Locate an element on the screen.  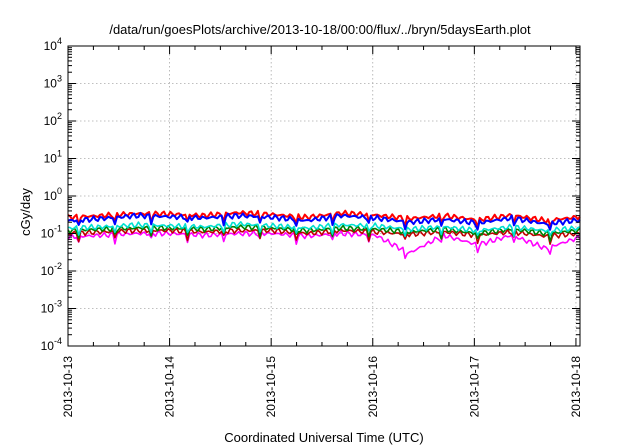
x-axis-label: Coordinated Universal Time (UTC) is located at coordinates (323, 437).